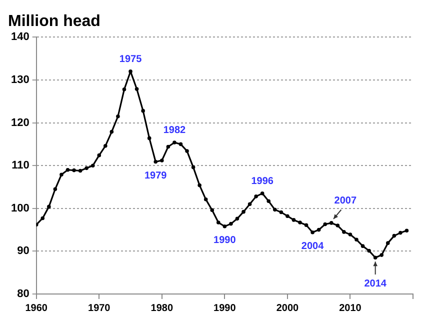 The width and height of the screenshot is (433, 325). Describe the element at coordinates (20, 80) in the screenshot. I see `y-tick-label: 130` at that location.